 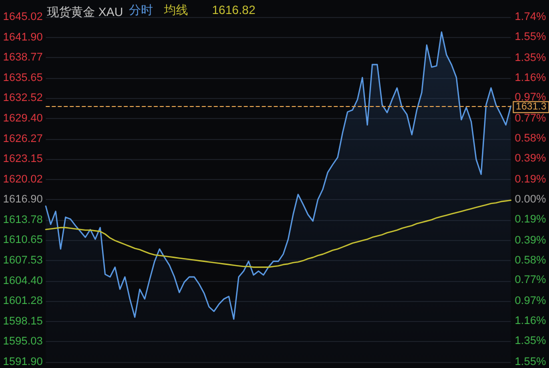 I want to click on y-tick-label: 1645.02, so click(x=22, y=17).